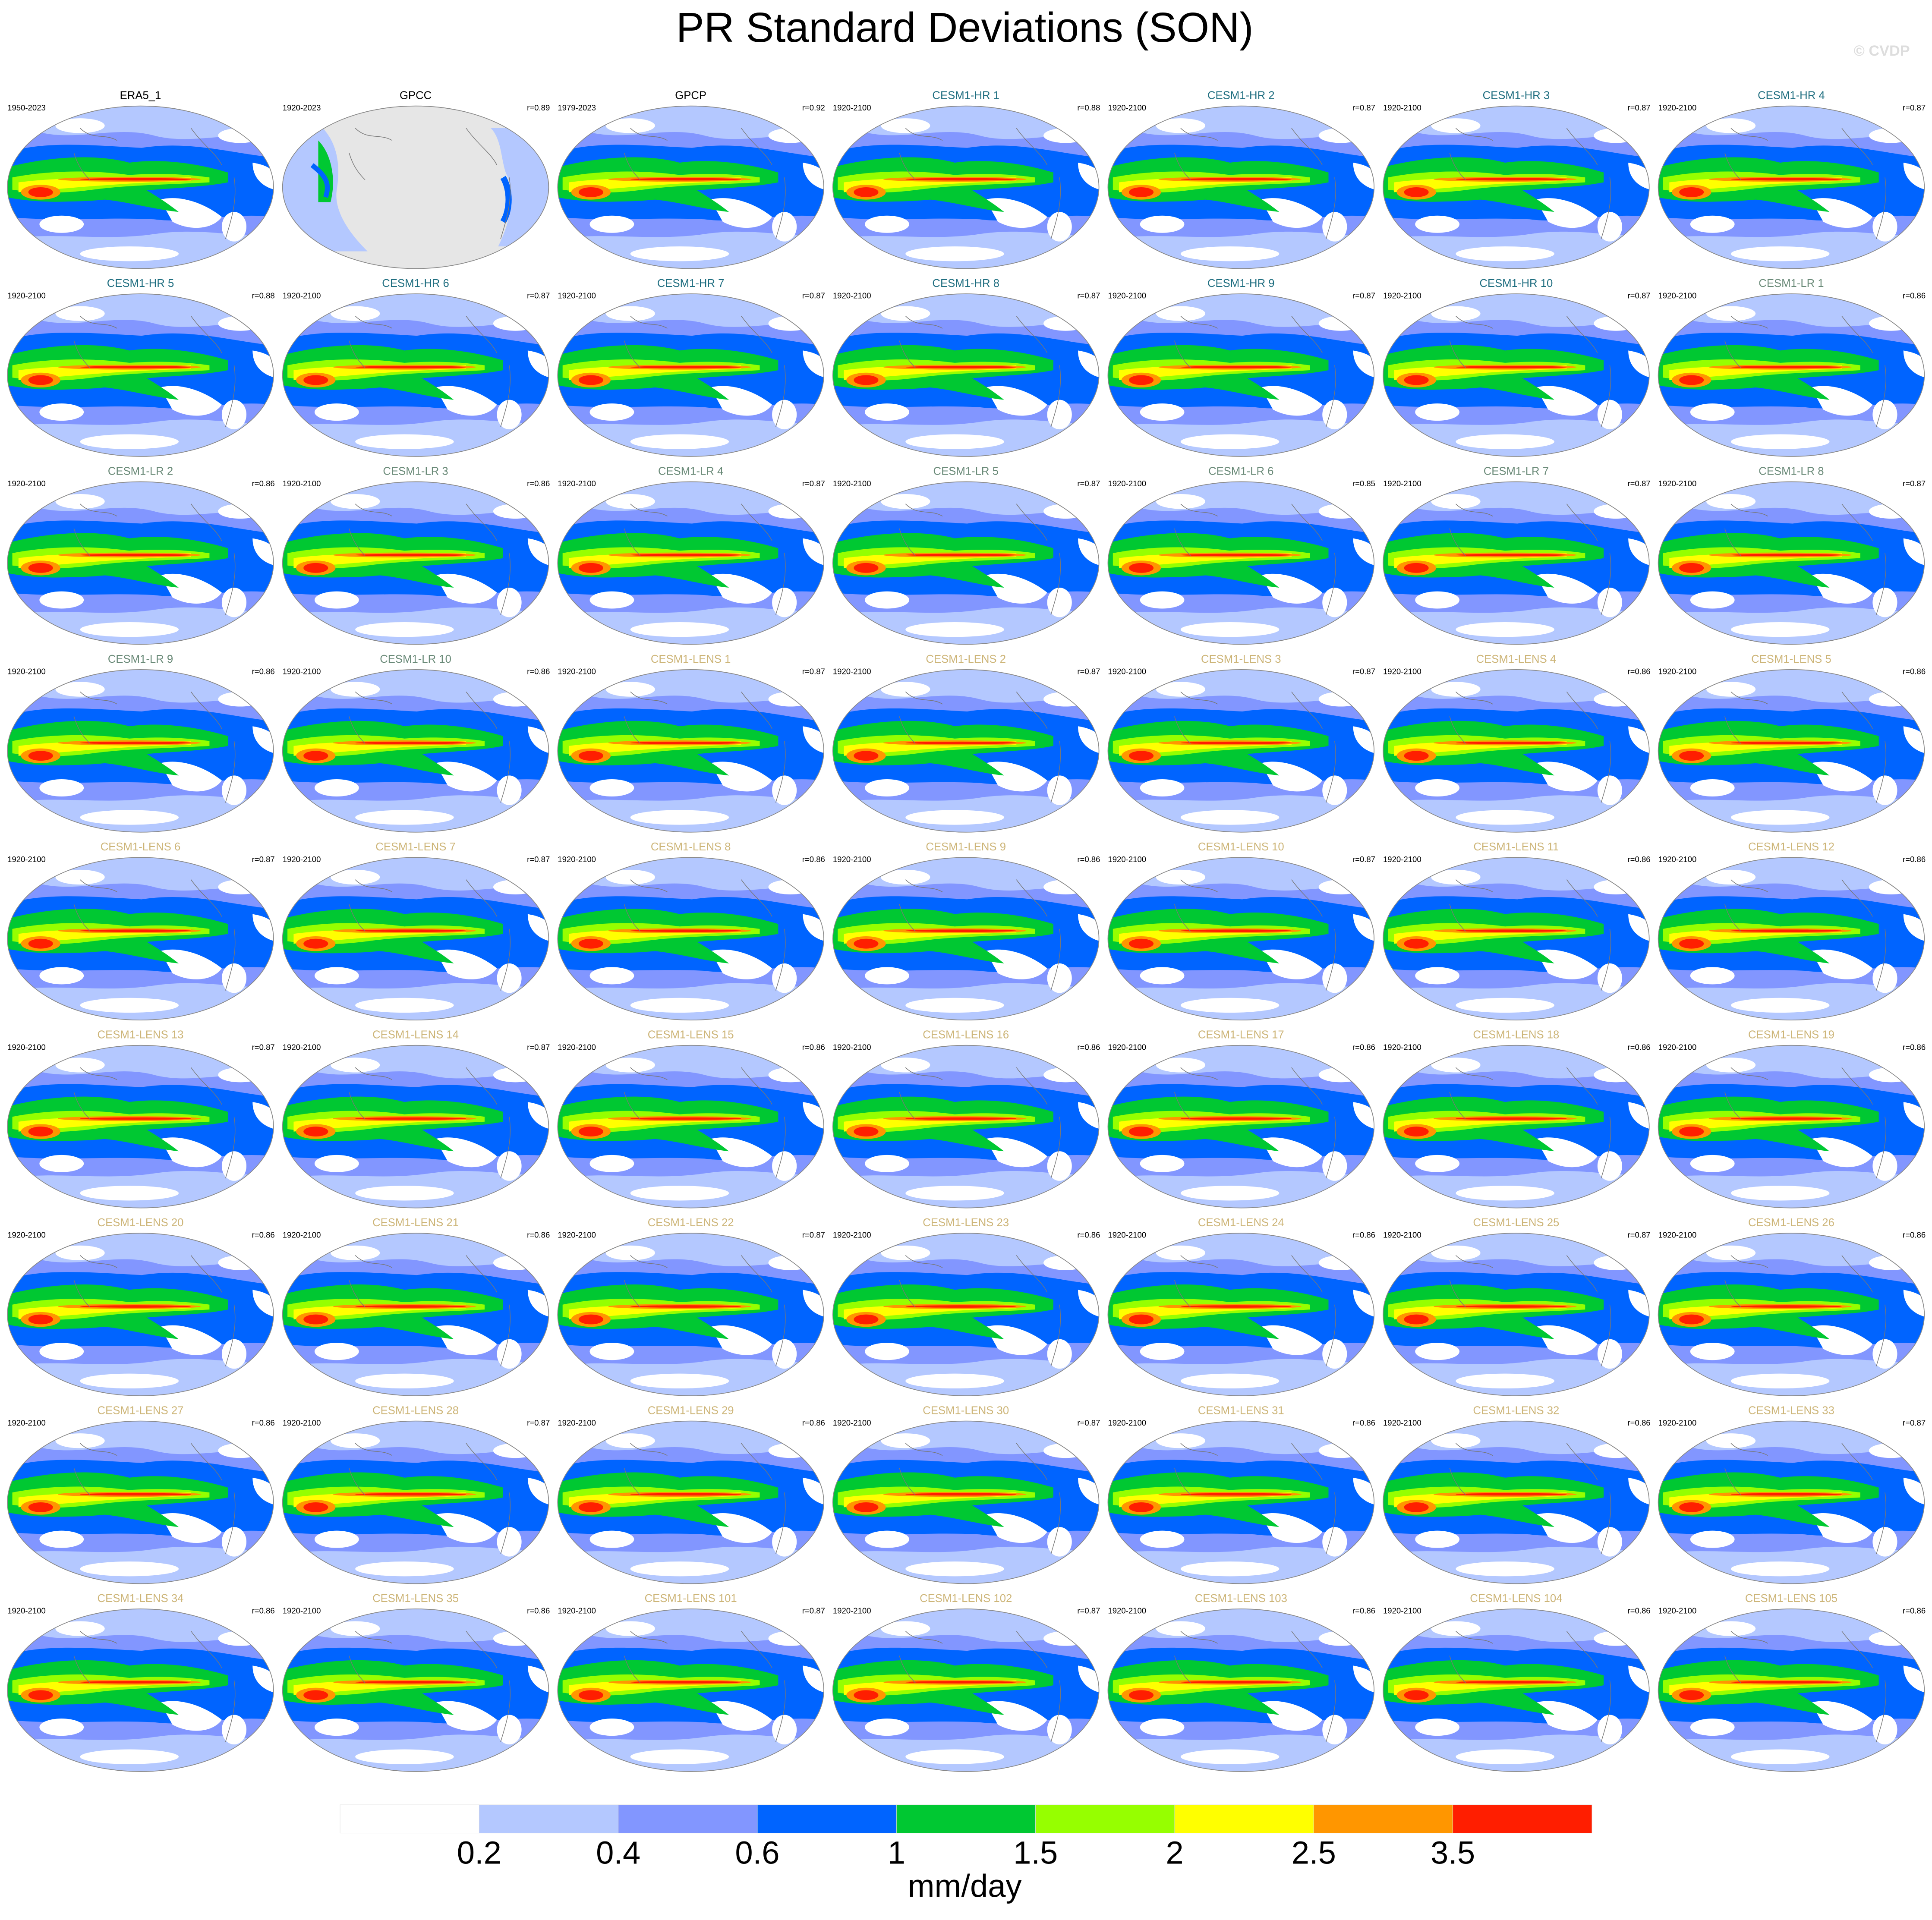  What do you see at coordinates (1516, 1035) in the screenshot?
I see `panel-title: CESM1-LENS 18` at bounding box center [1516, 1035].